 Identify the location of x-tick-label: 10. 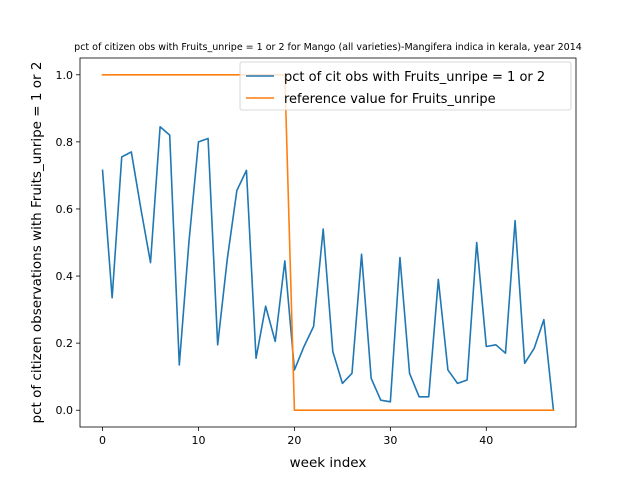
(198, 440).